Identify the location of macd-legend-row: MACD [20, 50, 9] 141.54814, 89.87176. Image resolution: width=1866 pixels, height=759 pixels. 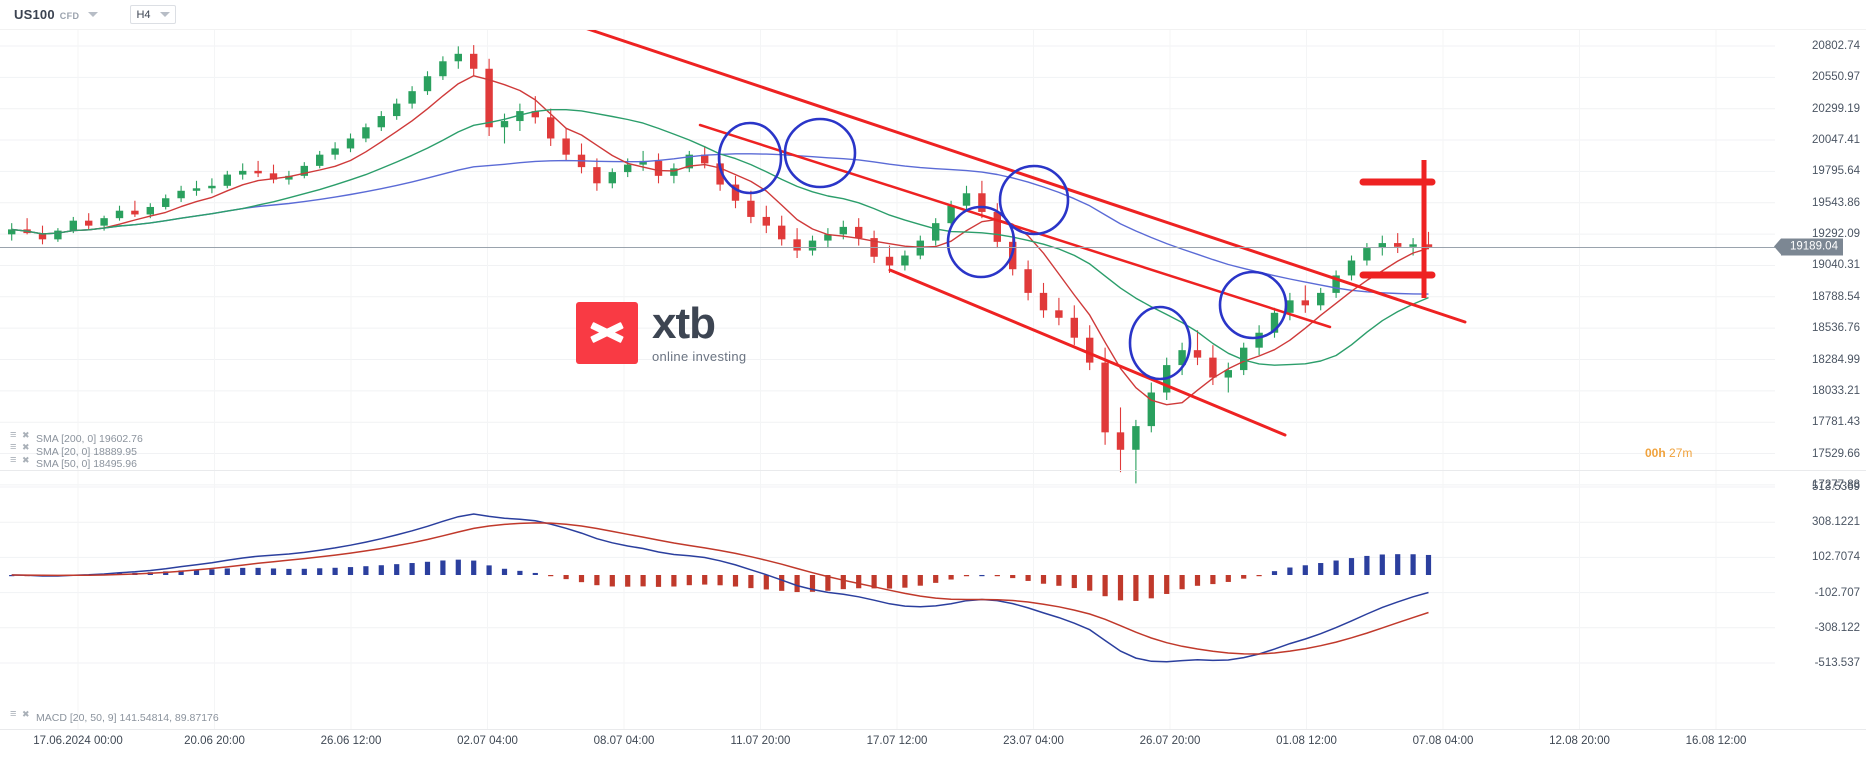
(114, 717).